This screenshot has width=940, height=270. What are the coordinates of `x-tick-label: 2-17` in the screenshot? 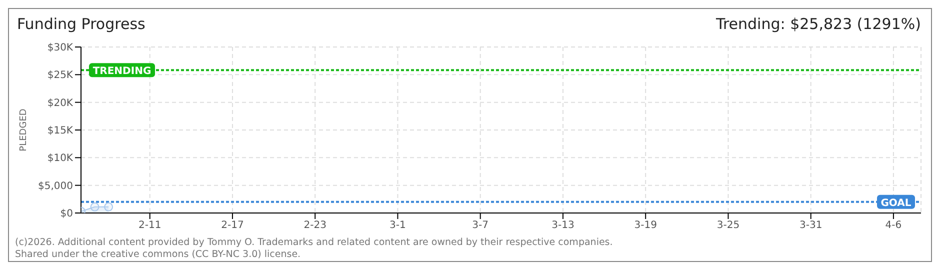 It's located at (232, 226).